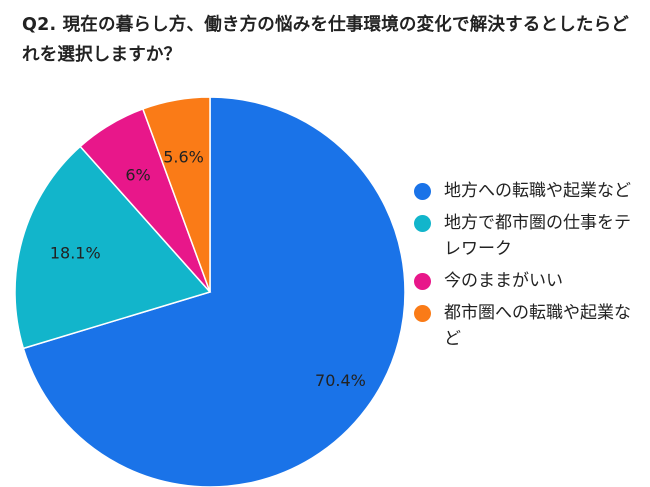  Describe the element at coordinates (137, 174) in the screenshot. I see `slice-label: 6%` at that location.